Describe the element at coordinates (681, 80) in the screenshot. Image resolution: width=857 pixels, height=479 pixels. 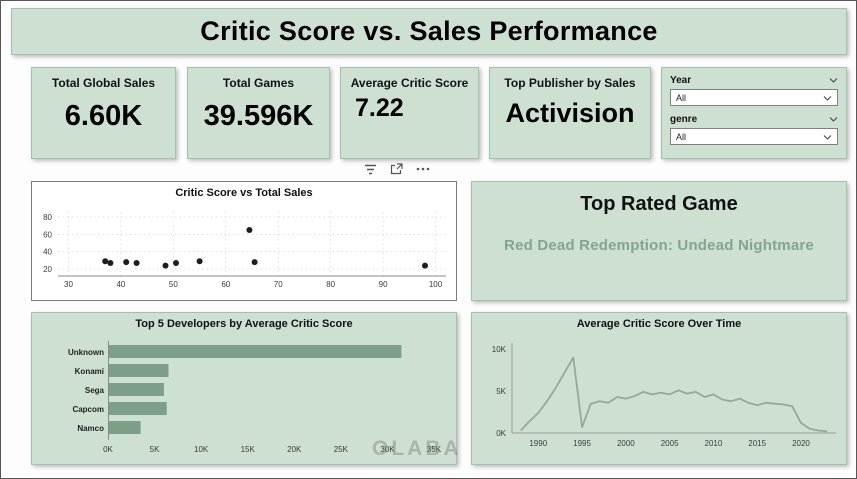
I see `year-filter-label: Year` at that location.